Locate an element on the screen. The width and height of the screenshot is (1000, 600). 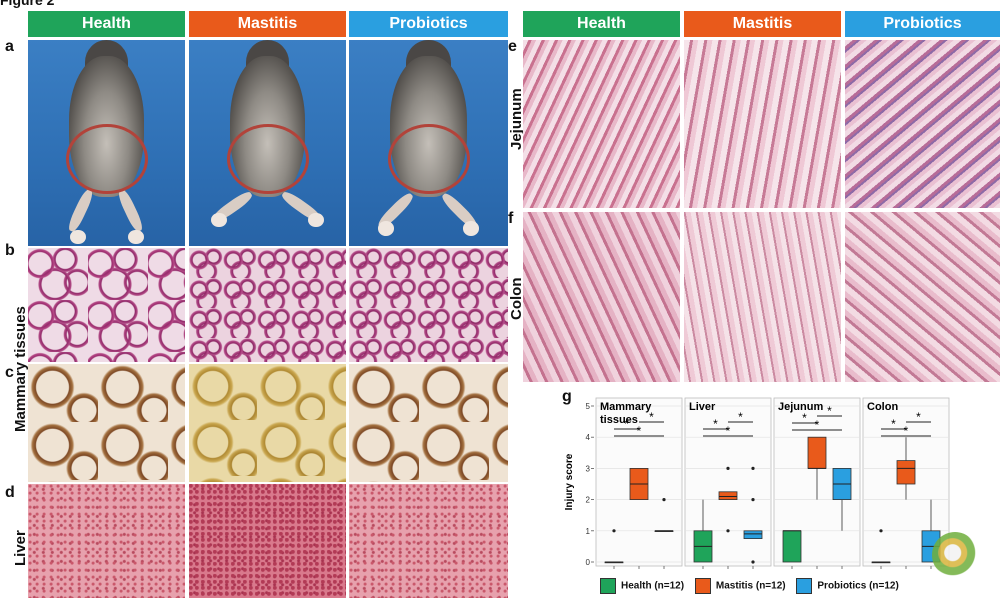
micrograph-mammary-ihc-probiotics is located at coordinates (428, 423).